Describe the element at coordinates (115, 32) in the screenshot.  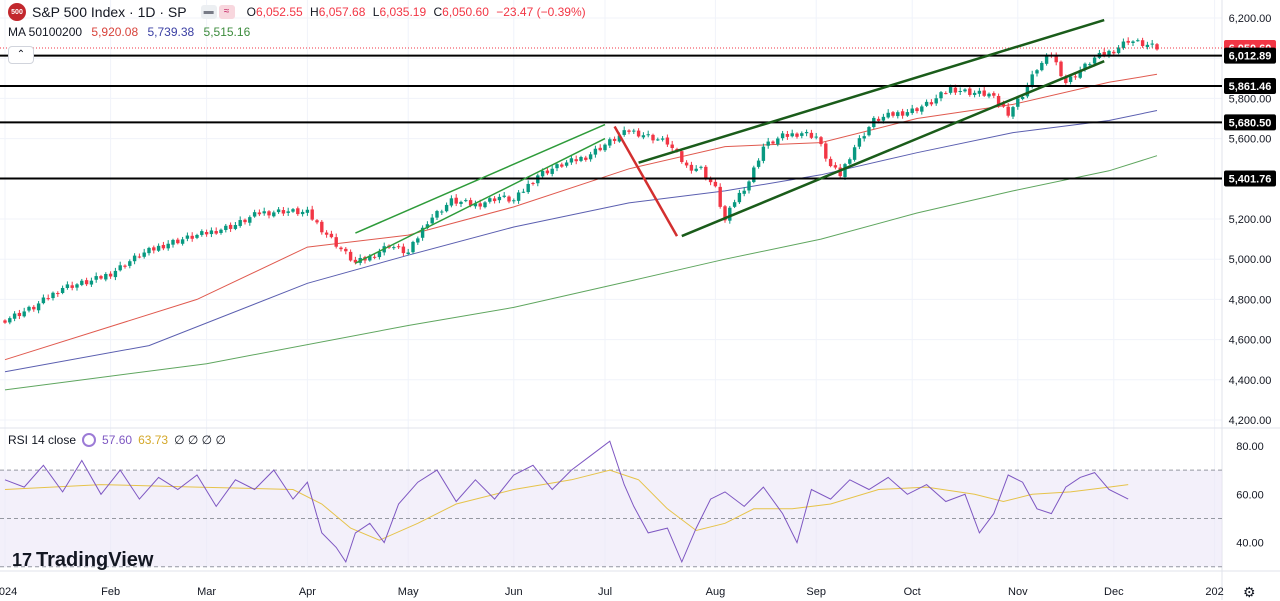
I see `ma50-value: 5,920.08` at that location.